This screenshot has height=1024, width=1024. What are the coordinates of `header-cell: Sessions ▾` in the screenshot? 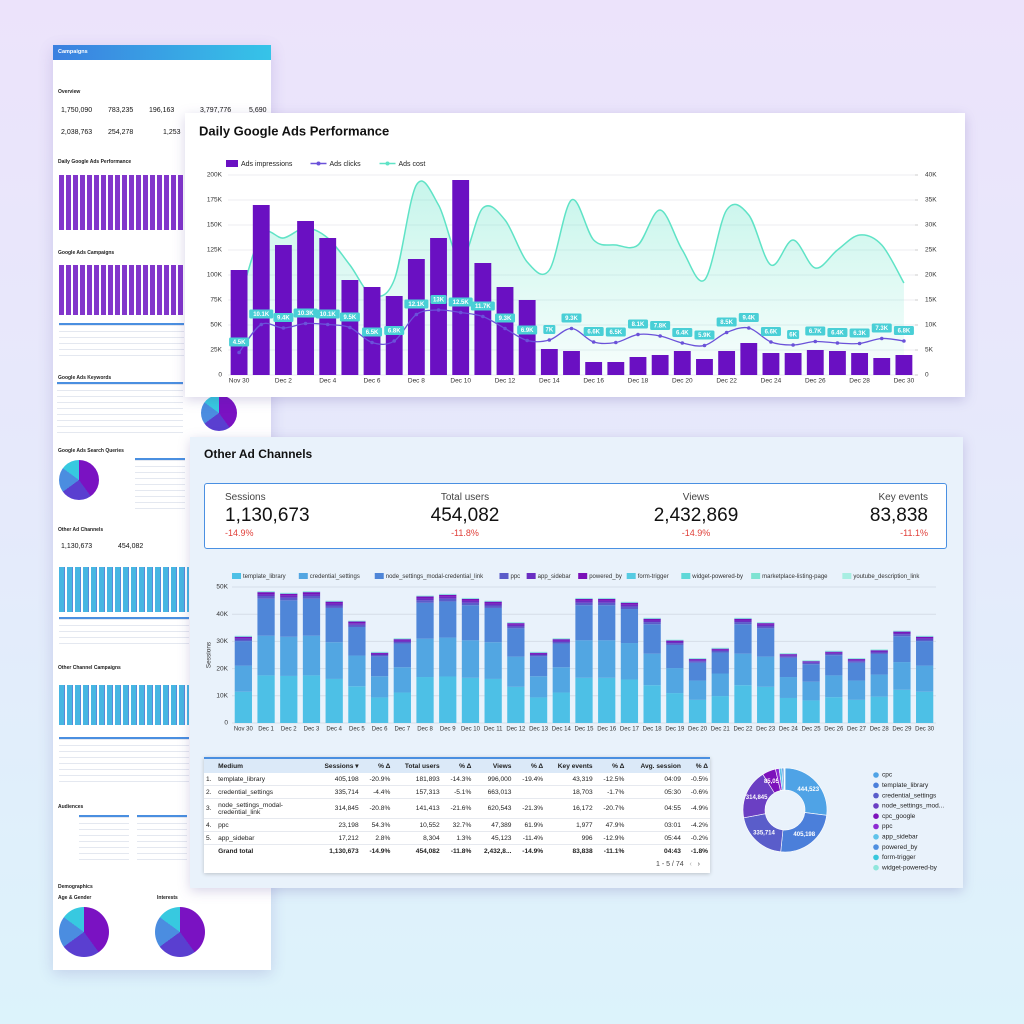 It's located at (336, 765).